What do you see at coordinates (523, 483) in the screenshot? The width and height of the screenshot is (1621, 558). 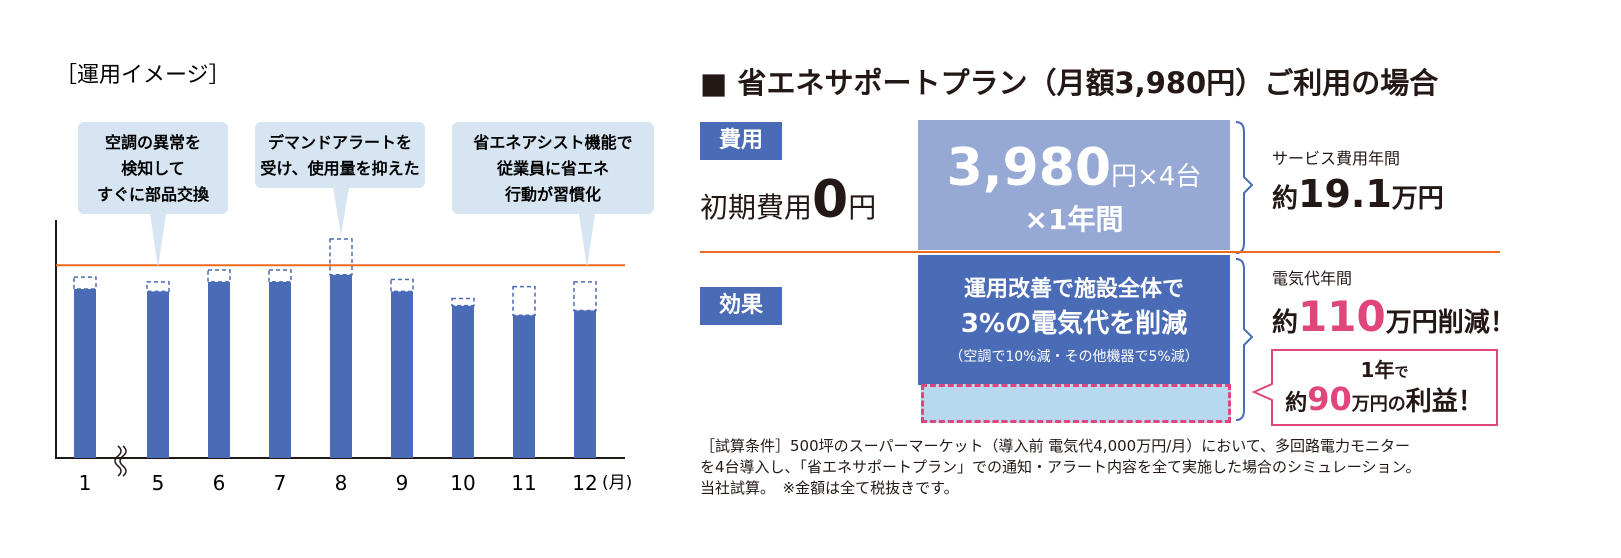 I see `x-tick-label: 11` at bounding box center [523, 483].